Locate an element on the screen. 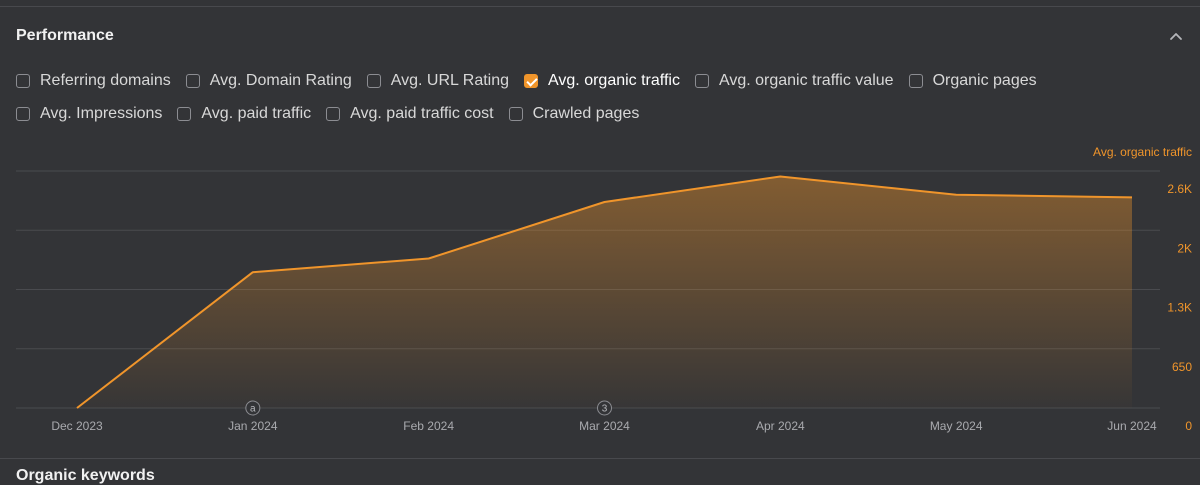 This screenshot has width=1200, height=485. metric-avg-domain-rating: Avg. Domain Rating is located at coordinates (268, 81).